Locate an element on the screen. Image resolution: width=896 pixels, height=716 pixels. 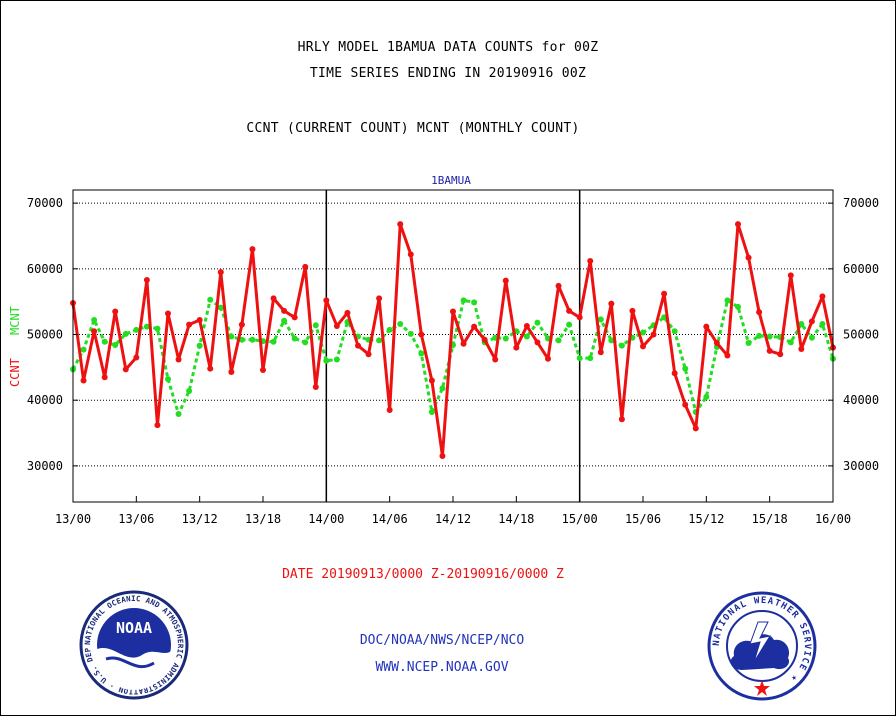
y-tick-label-left: 70000 is located at coordinates (45, 203).